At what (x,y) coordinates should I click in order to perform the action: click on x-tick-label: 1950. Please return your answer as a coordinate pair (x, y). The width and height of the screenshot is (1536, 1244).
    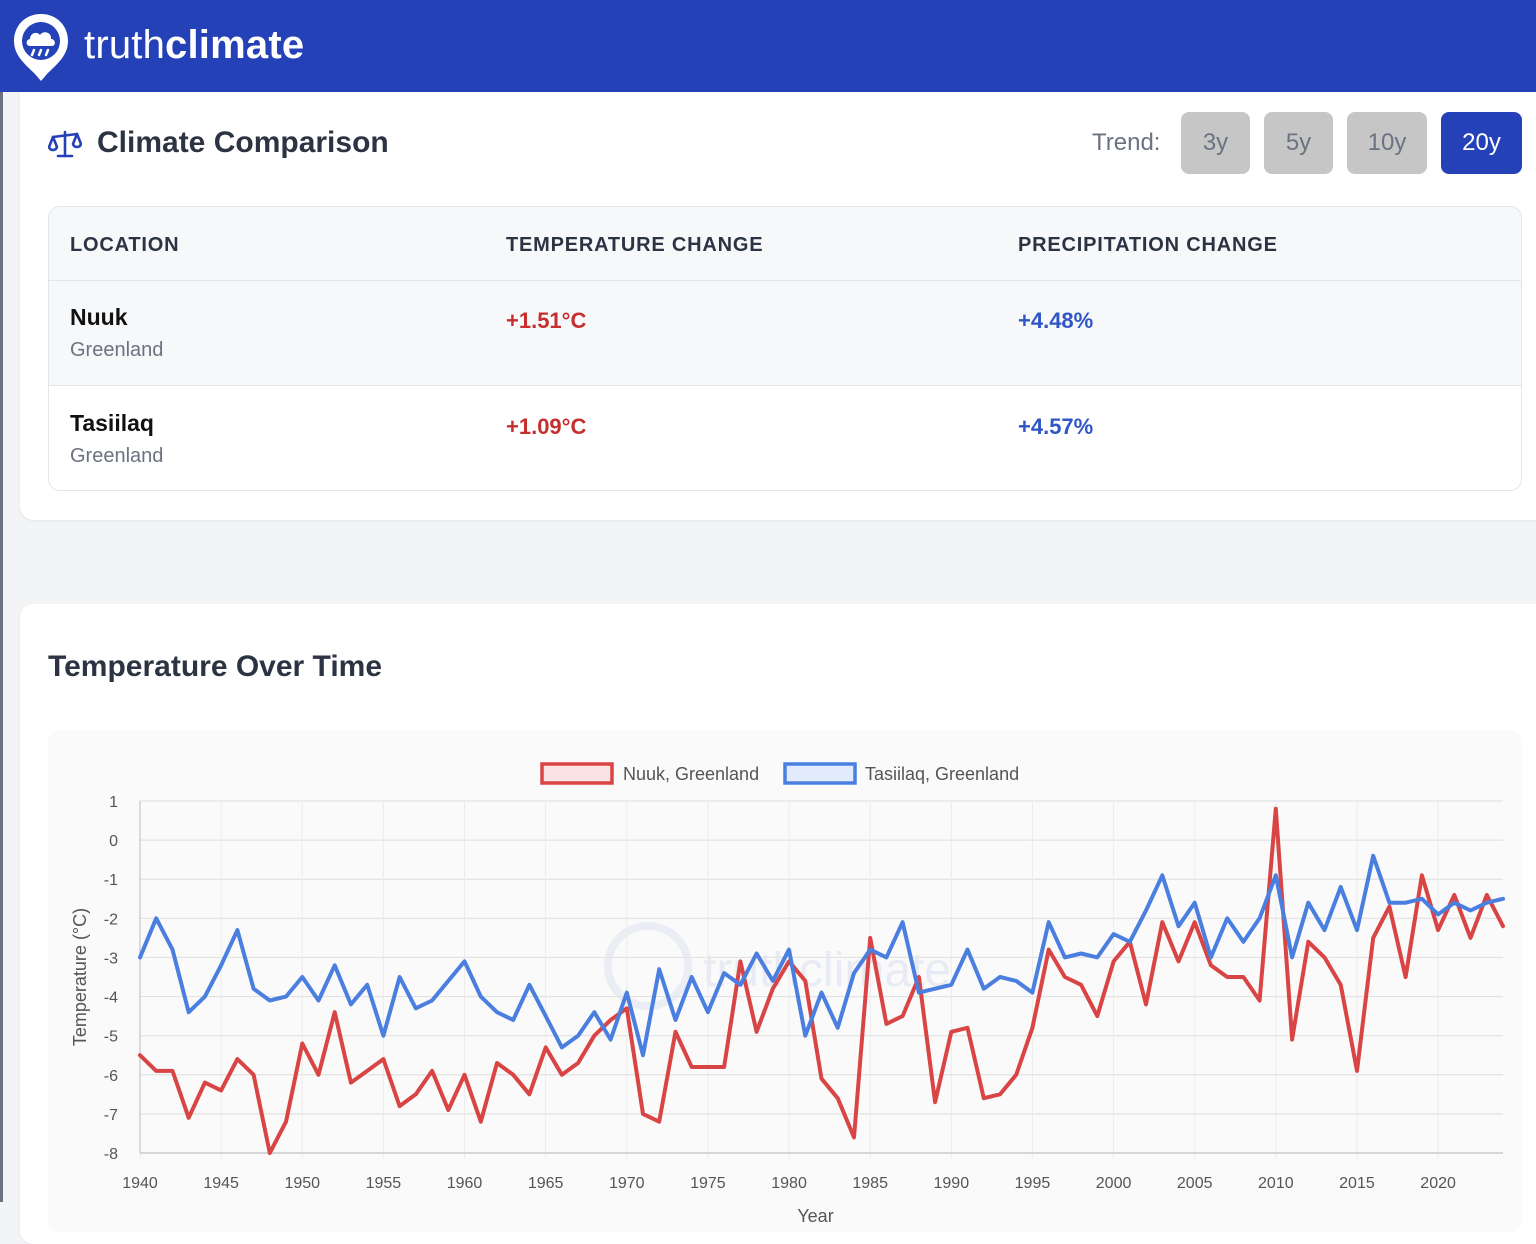
    Looking at the image, I should click on (302, 1183).